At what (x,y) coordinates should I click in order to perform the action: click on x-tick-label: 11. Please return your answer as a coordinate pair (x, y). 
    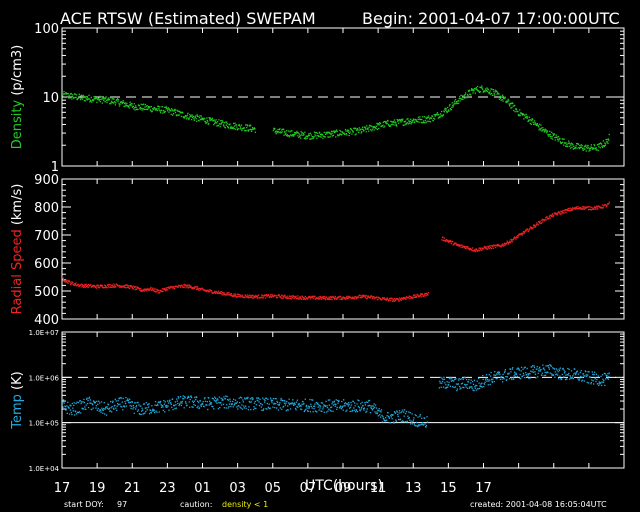
    Looking at the image, I should click on (378, 488).